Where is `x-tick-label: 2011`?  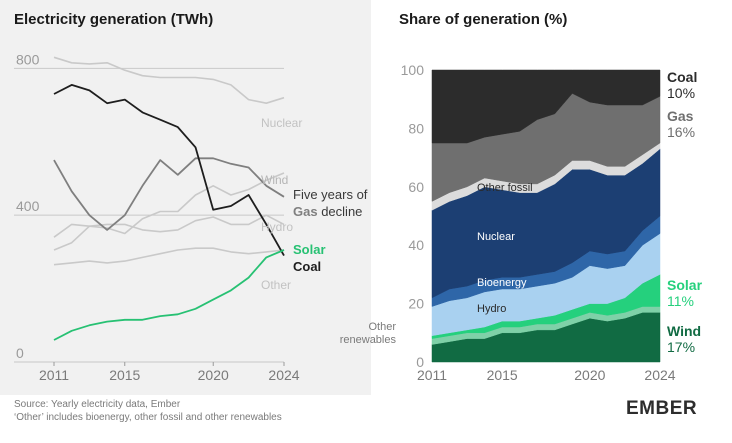
x-tick-label: 2011 is located at coordinates (54, 375).